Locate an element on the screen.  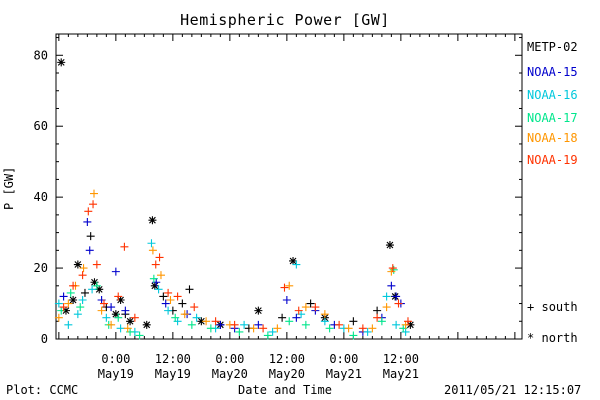
x-tick-label-date: May21 is located at coordinates (344, 374).